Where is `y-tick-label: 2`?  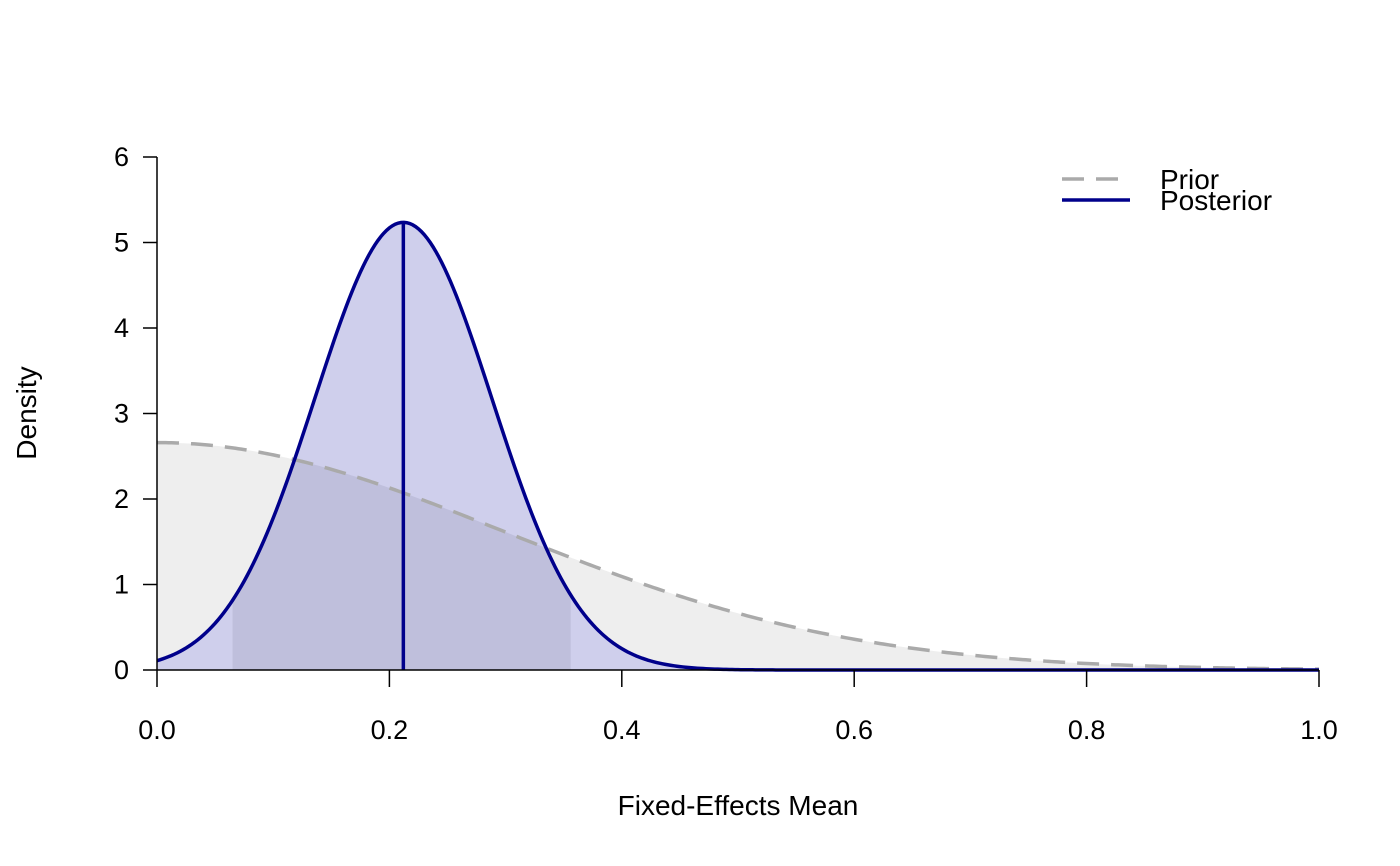
y-tick-label: 2 is located at coordinates (121, 499).